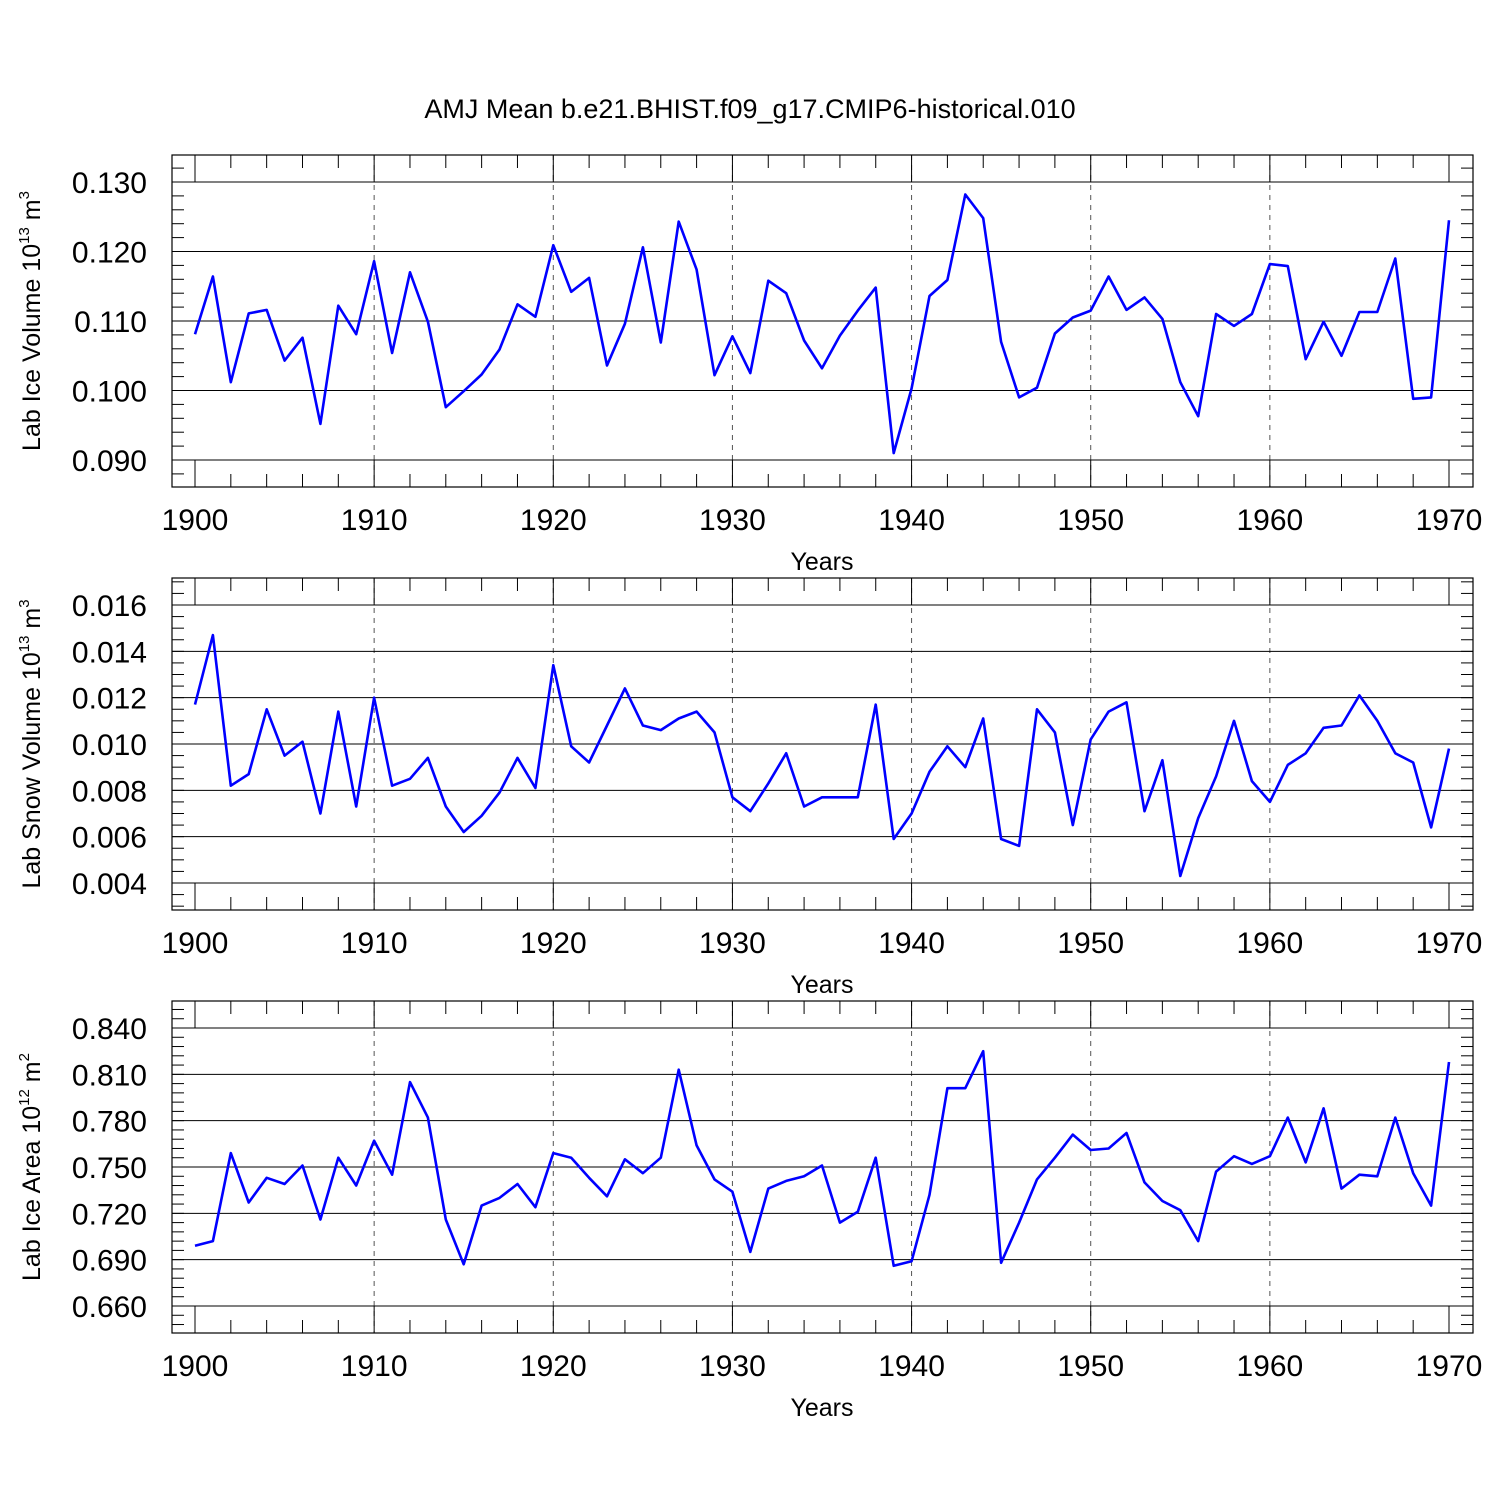 The image size is (1500, 1500). What do you see at coordinates (109, 699) in the screenshot?
I see `y-tick-label: 0.012` at bounding box center [109, 699].